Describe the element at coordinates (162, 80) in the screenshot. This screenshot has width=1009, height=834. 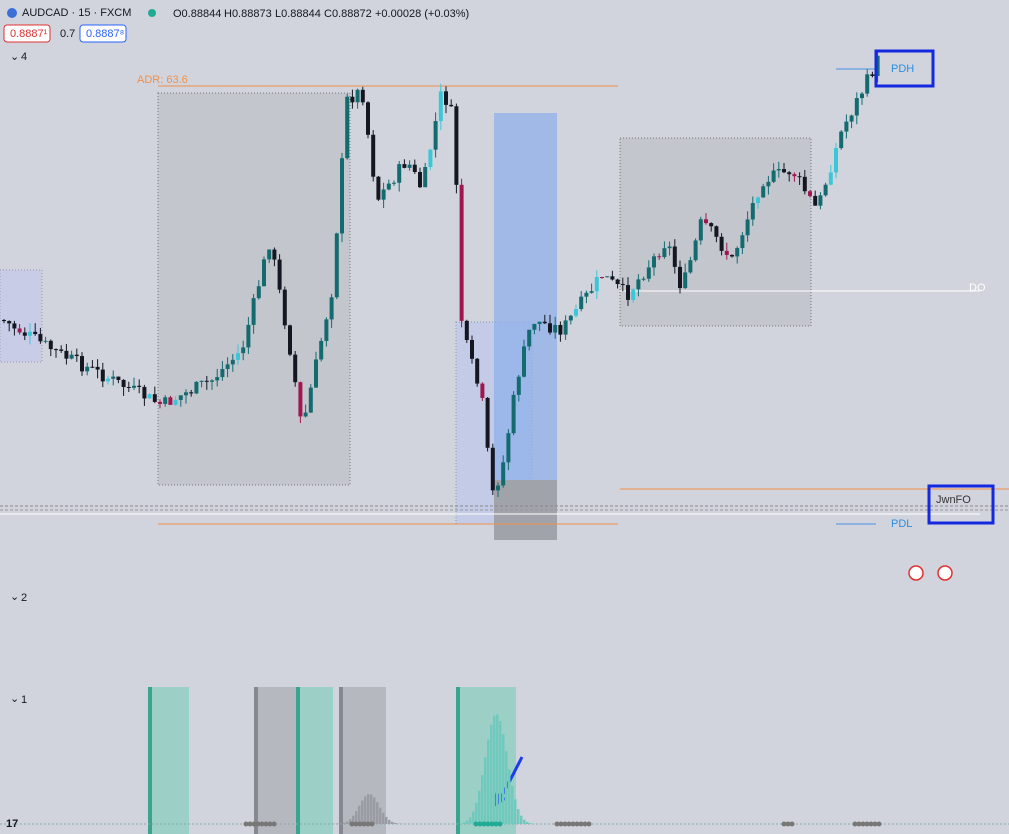
I see `adr-label: ADR: 63.6` at that location.